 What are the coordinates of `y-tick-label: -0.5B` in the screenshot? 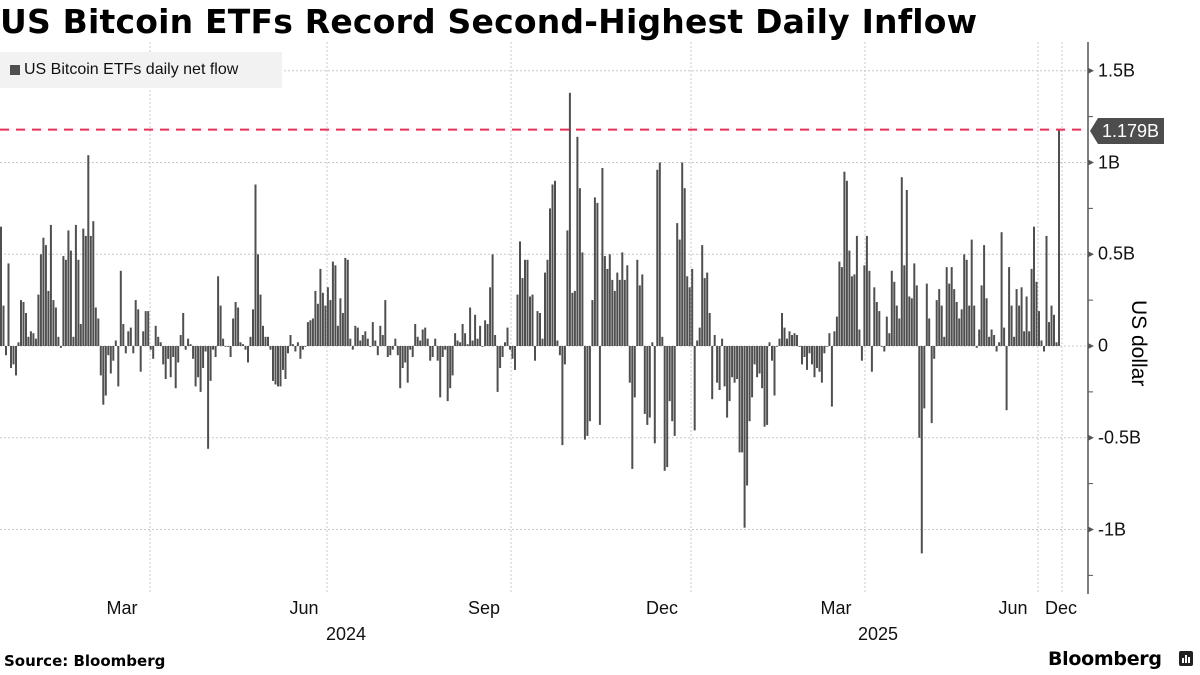 It's located at (1120, 437).